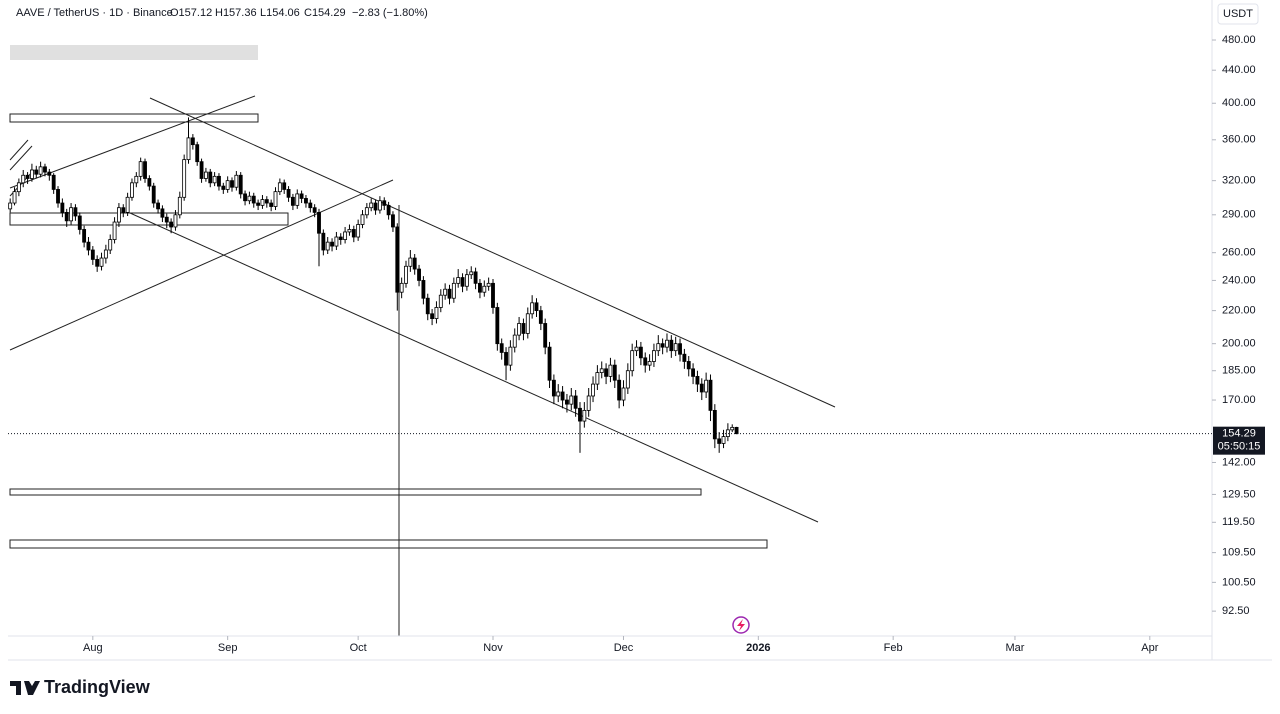  Describe the element at coordinates (97, 687) in the screenshot. I see `brand: TradingView` at that location.